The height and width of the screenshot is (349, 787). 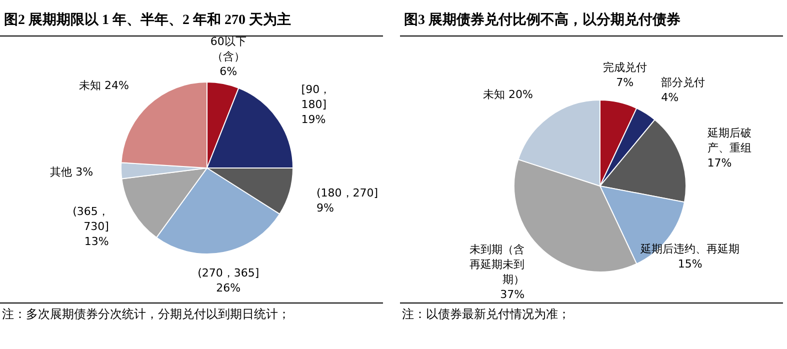 What do you see at coordinates (670, 97) in the screenshot?
I see `data-label: 4%` at bounding box center [670, 97].